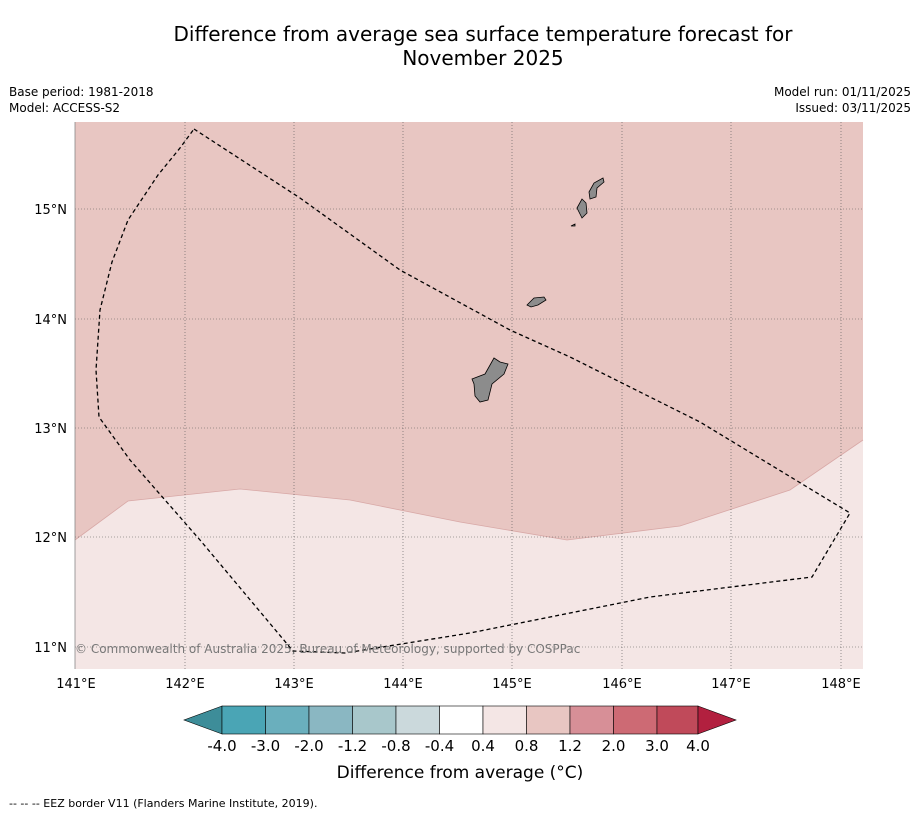 This screenshot has height=816, width=919. I want to click on lat-label: 15°N, so click(50, 210).